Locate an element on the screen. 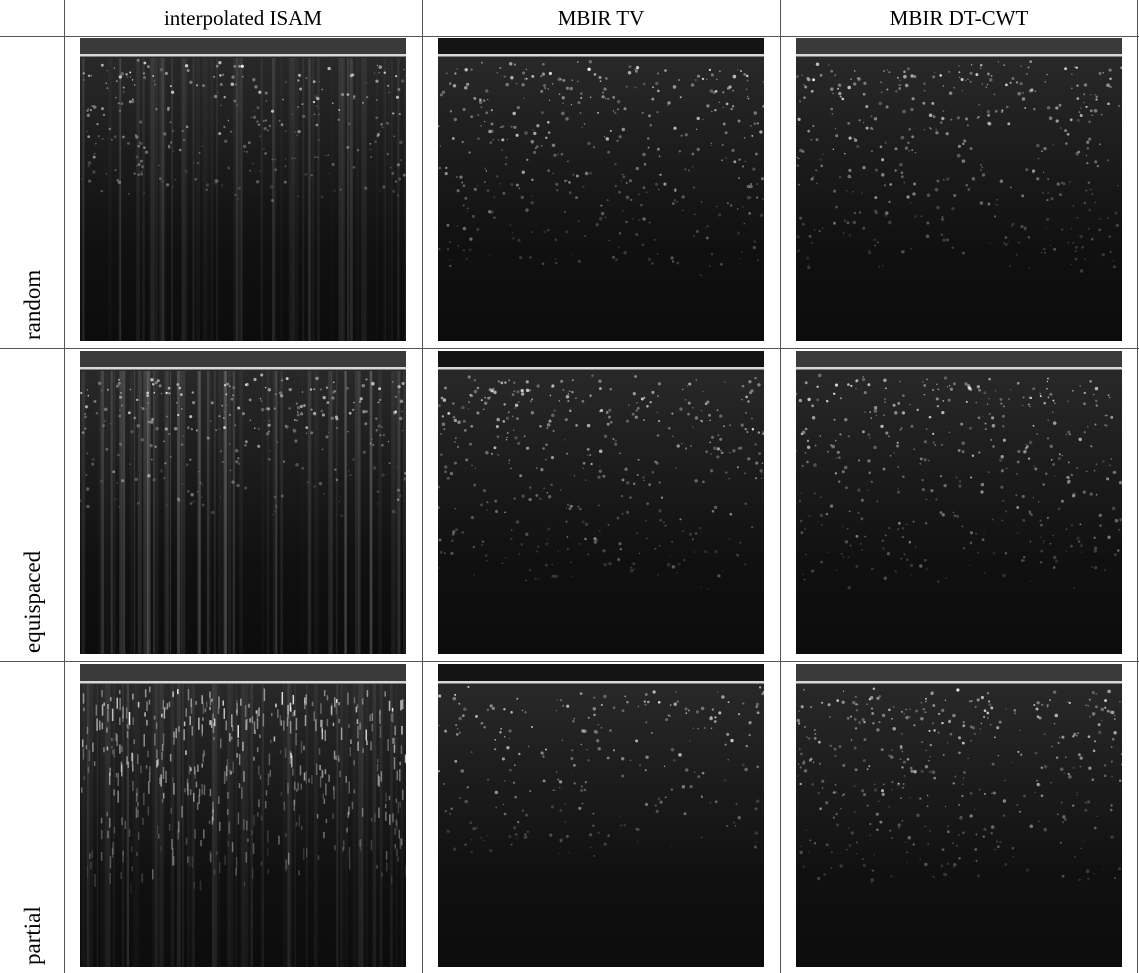 This screenshot has height=973, width=1139. image is located at coordinates (601, 189).